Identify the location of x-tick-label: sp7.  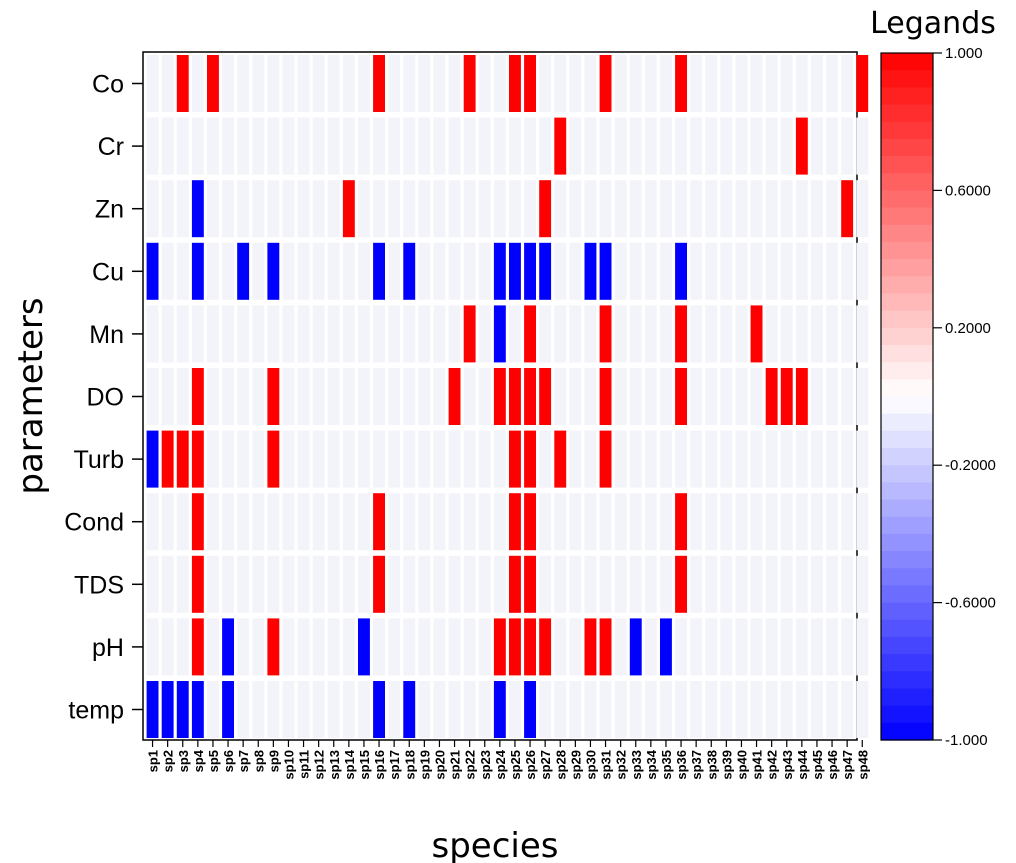
(243, 761).